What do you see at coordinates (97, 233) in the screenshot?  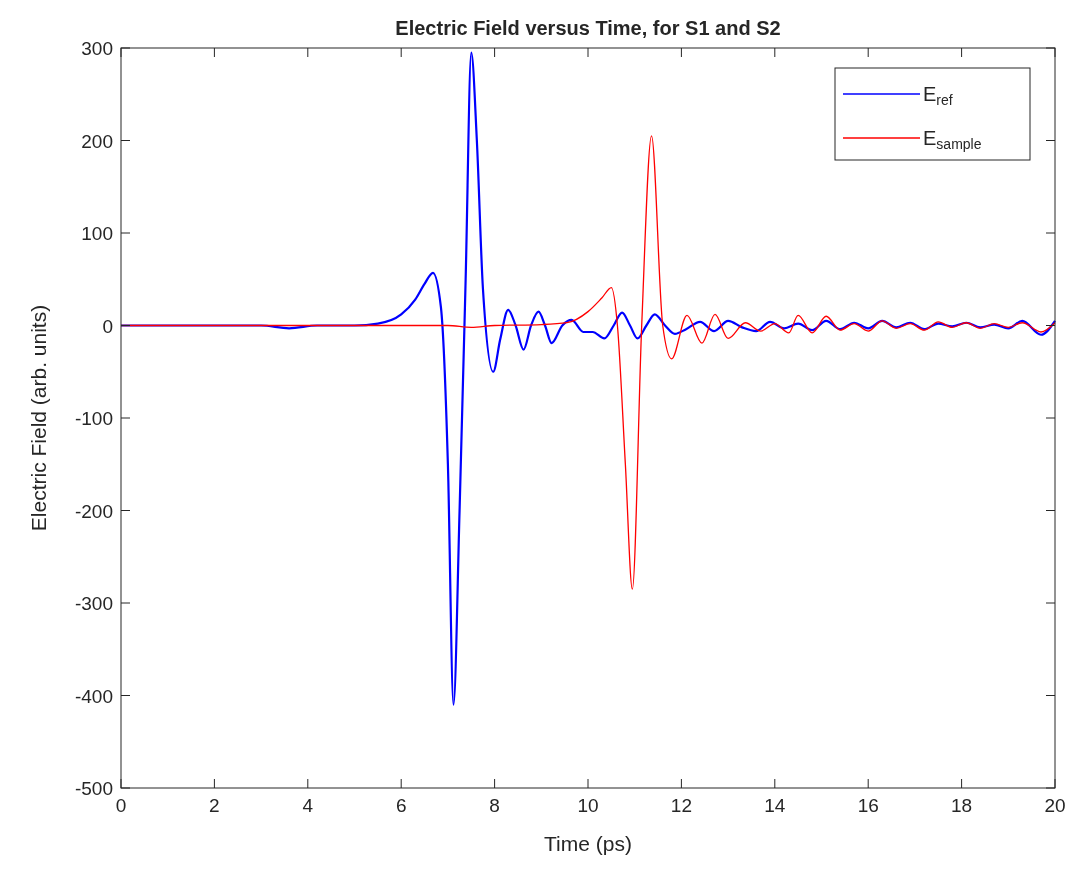 I see `y-tick-label: 100` at bounding box center [97, 233].